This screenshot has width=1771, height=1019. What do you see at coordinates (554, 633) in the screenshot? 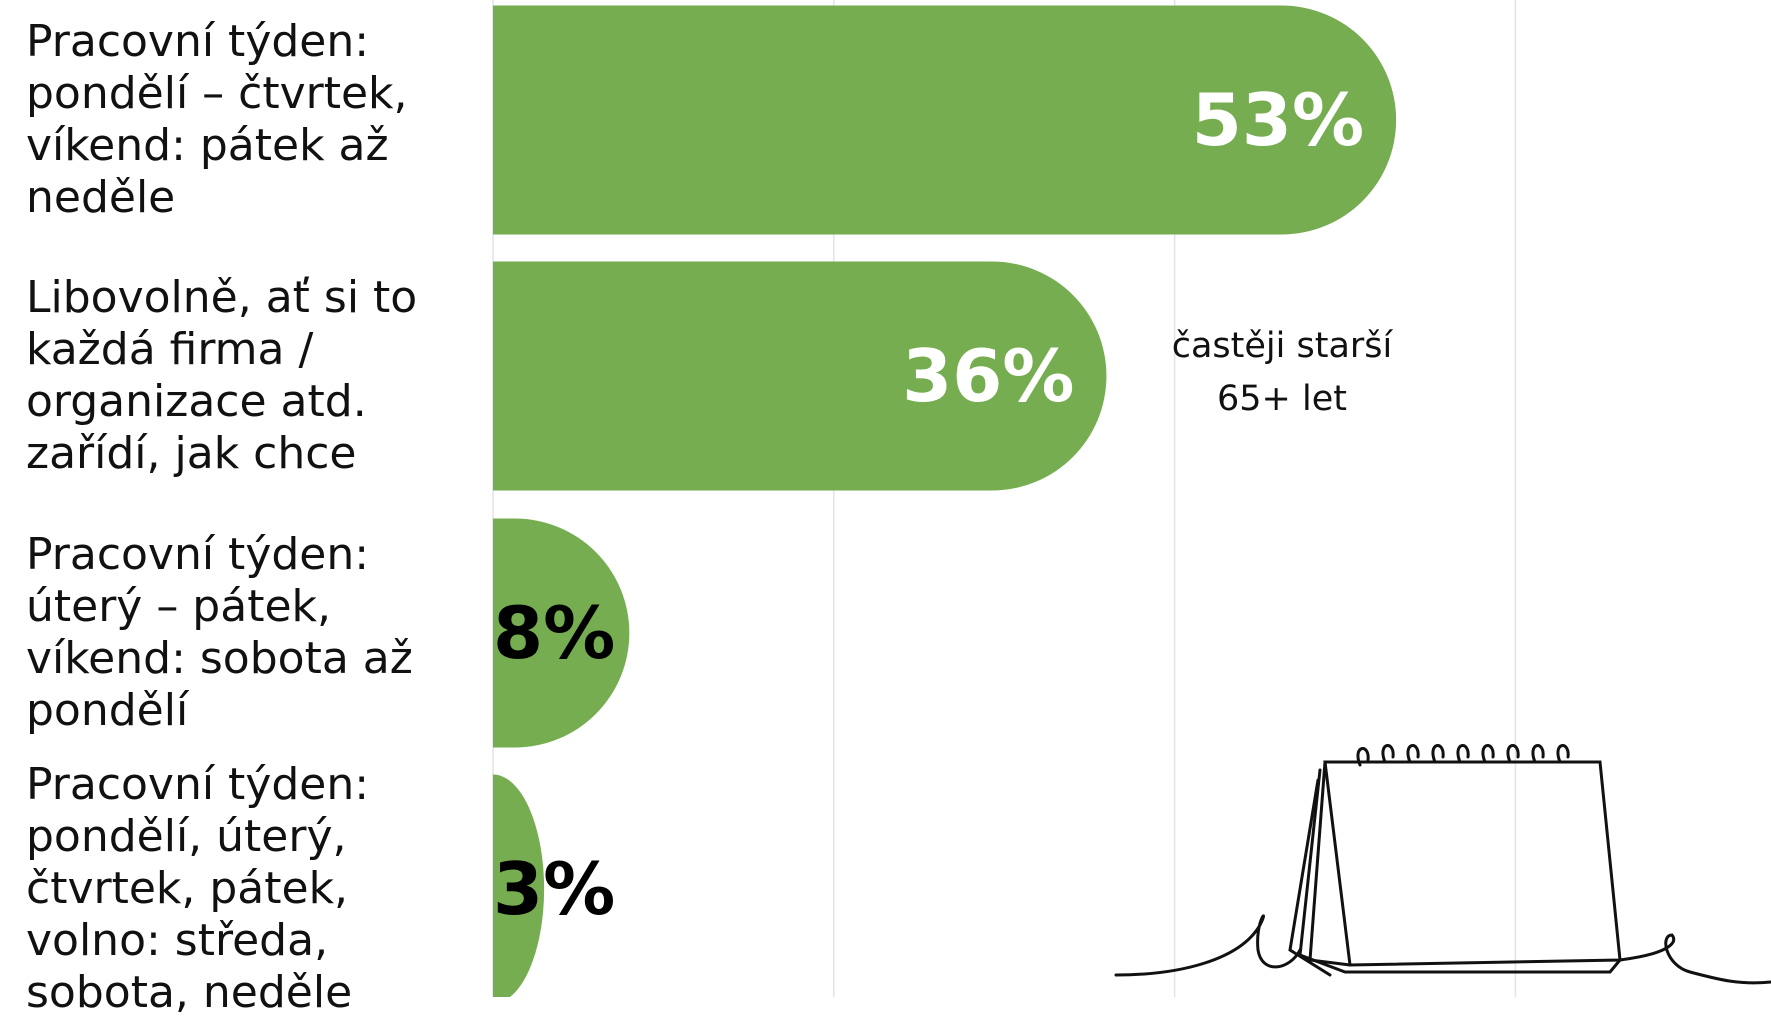
I see `value-label: 8%` at bounding box center [554, 633].